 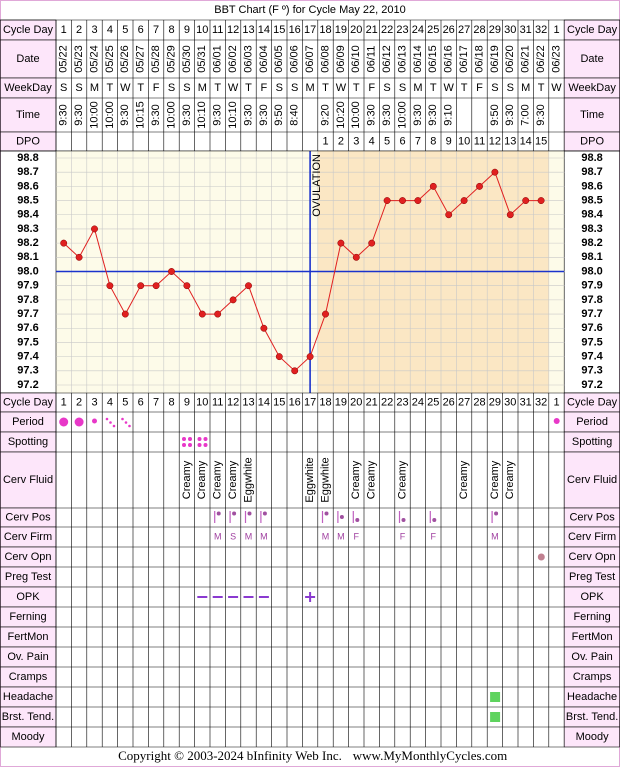 I want to click on y-tick-label: 98.8, so click(x=591, y=158).